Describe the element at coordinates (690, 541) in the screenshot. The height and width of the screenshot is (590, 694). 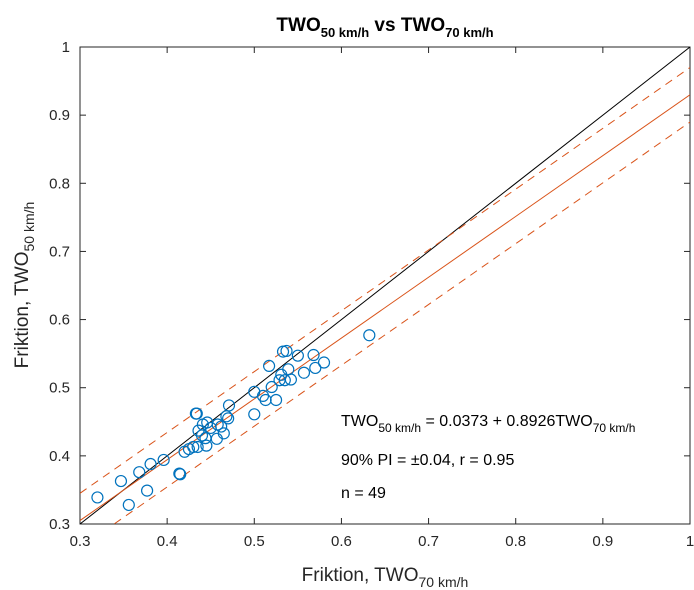
I see `x-tick-label: 1` at that location.